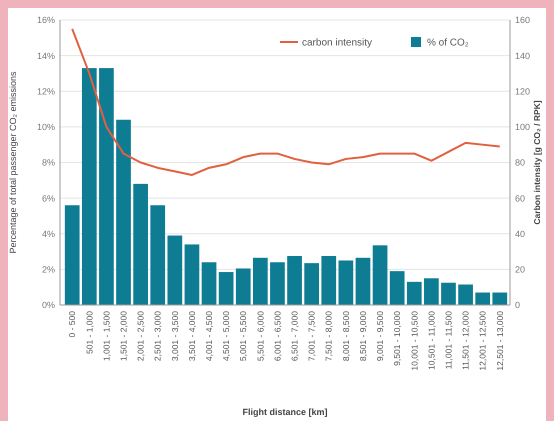  I want to click on y-tick-label: 6%, so click(48, 198).